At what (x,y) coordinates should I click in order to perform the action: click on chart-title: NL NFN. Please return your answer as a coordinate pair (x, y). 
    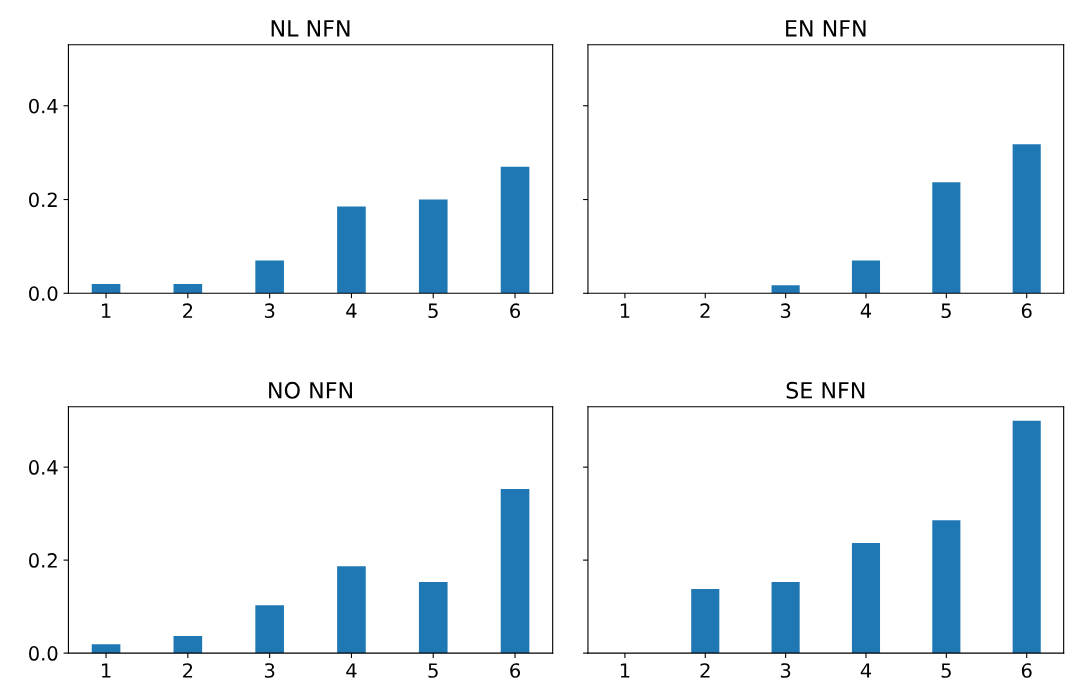
    Looking at the image, I should click on (310, 28).